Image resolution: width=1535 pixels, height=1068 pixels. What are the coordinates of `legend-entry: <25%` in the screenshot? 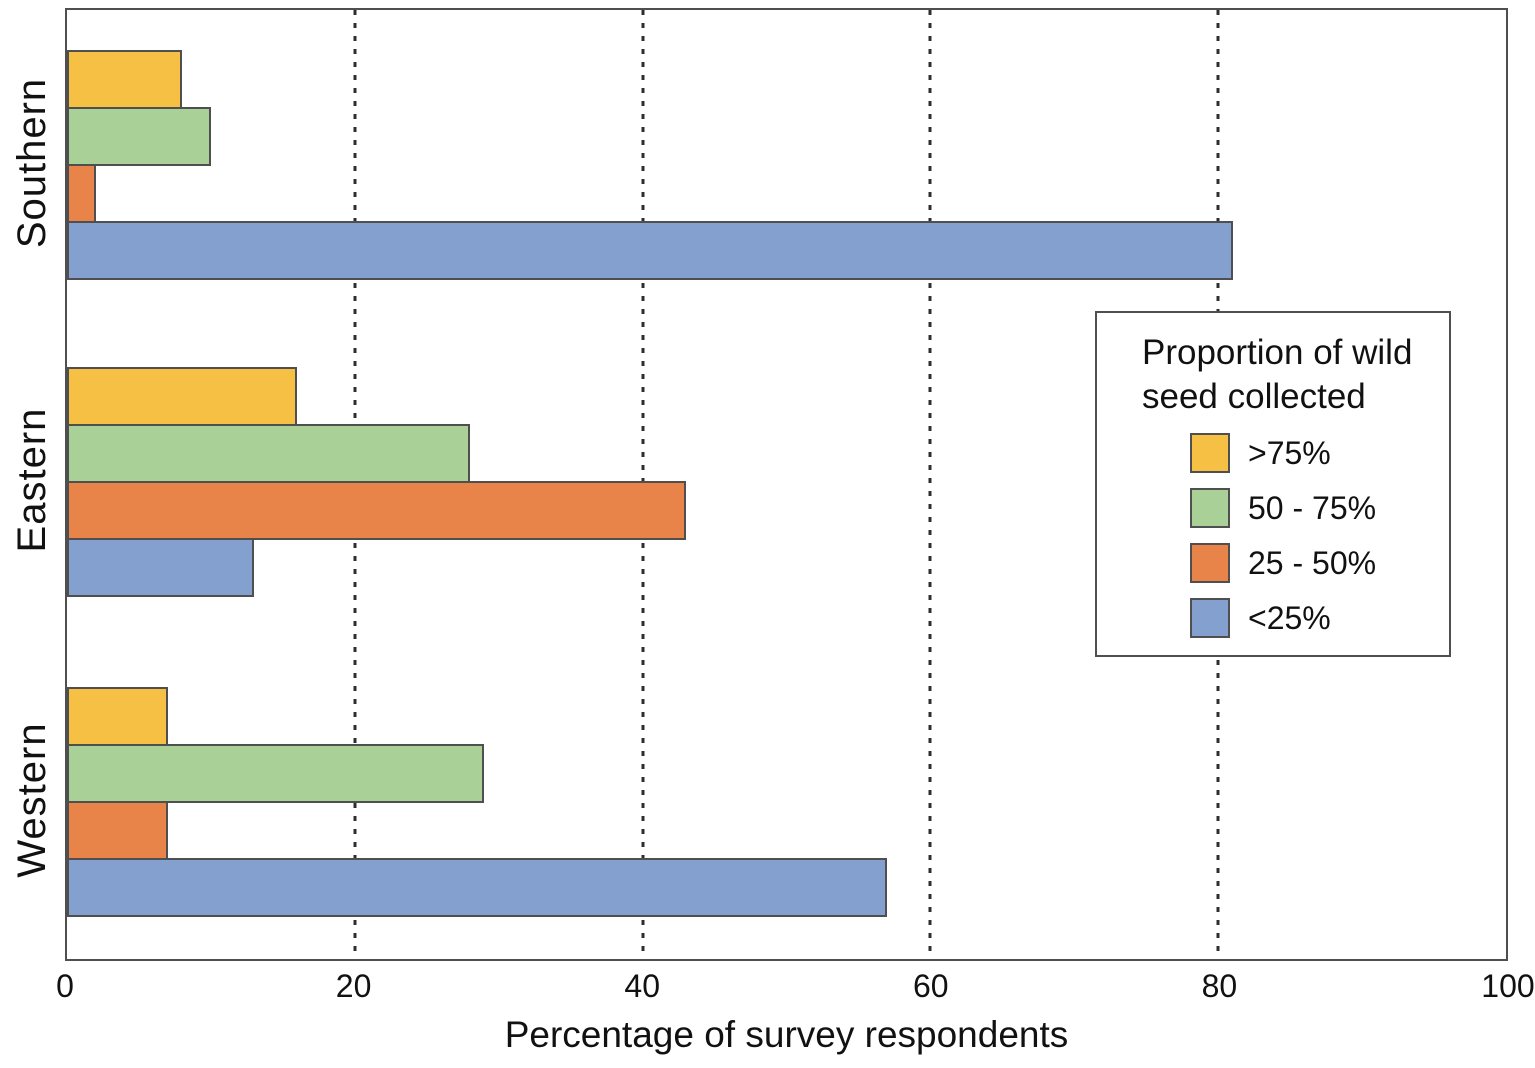 It's located at (1319, 618).